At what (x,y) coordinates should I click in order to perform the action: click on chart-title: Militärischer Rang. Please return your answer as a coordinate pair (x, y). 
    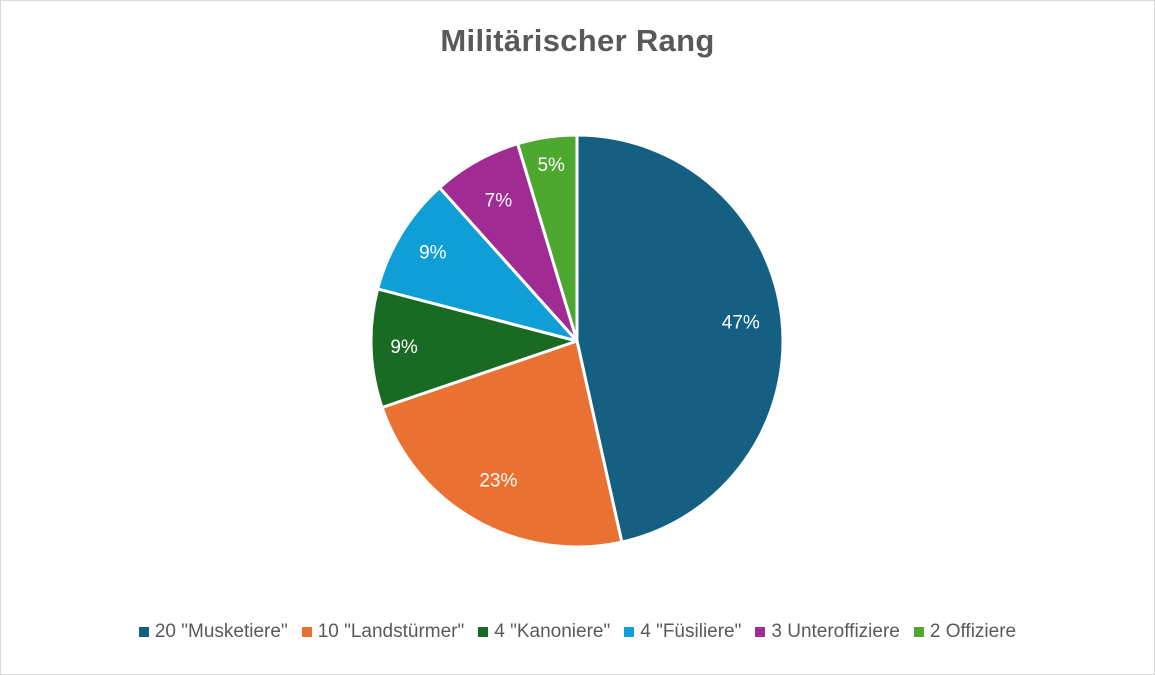
    Looking at the image, I should click on (577, 40).